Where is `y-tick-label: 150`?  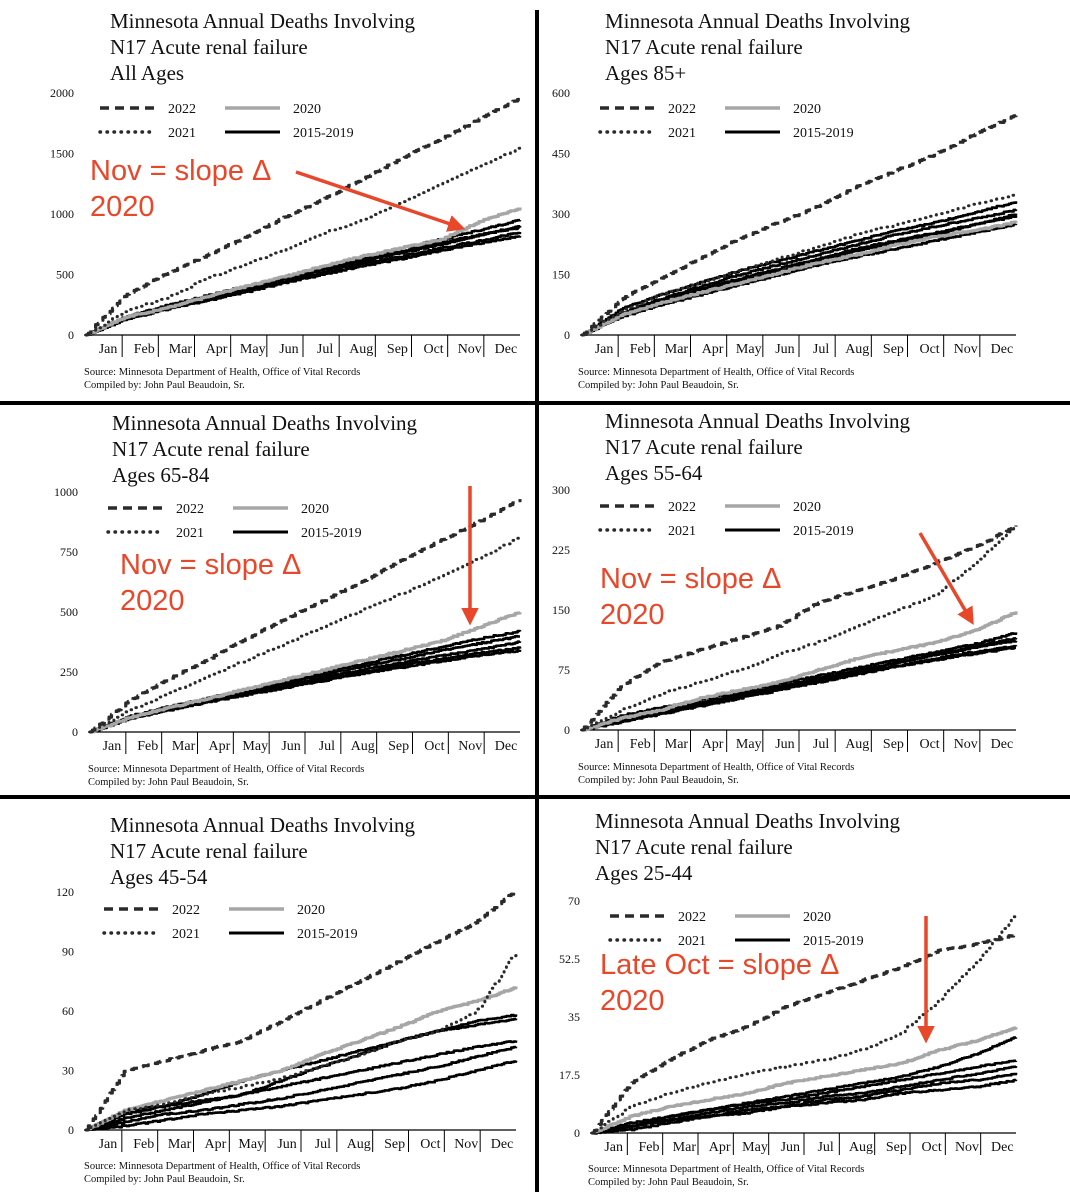
y-tick-label: 150 is located at coordinates (561, 610).